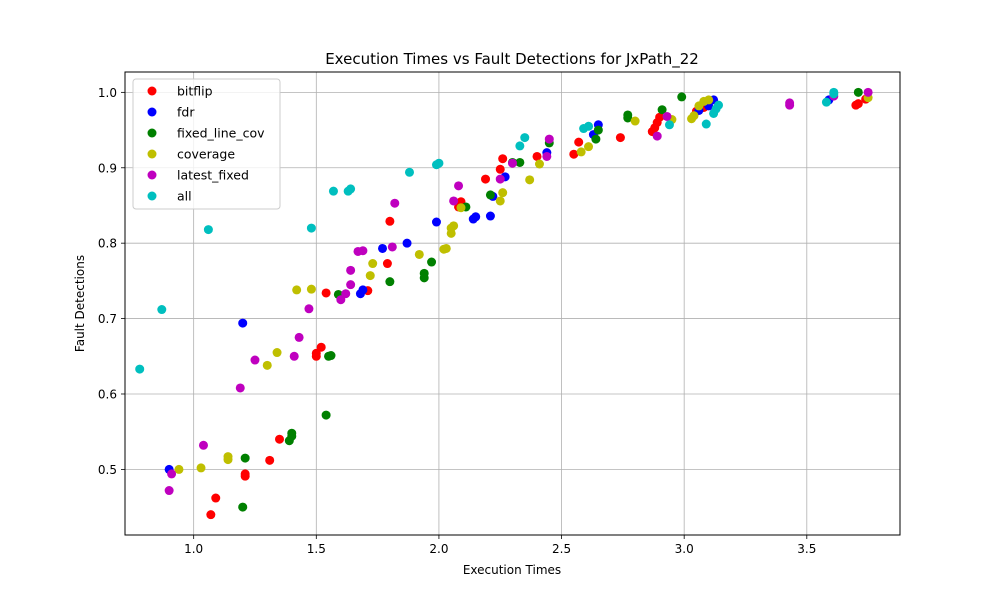 The width and height of the screenshot is (1000, 600). I want to click on y-tick-label: 0.6, so click(107, 394).